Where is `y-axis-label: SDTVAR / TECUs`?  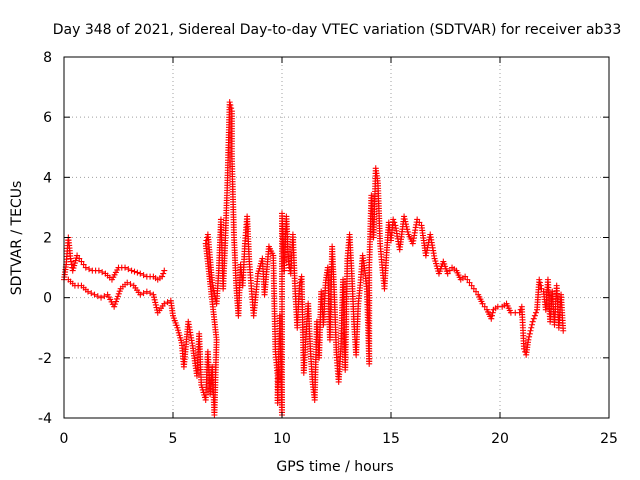
y-axis-label: SDTVAR / TECUs is located at coordinates (17, 238).